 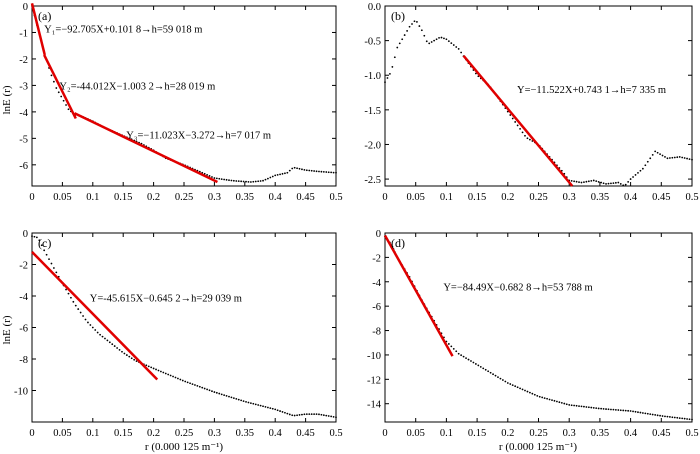 What do you see at coordinates (44, 243) in the screenshot?
I see `panel-2-panel-label: (c)` at bounding box center [44, 243].